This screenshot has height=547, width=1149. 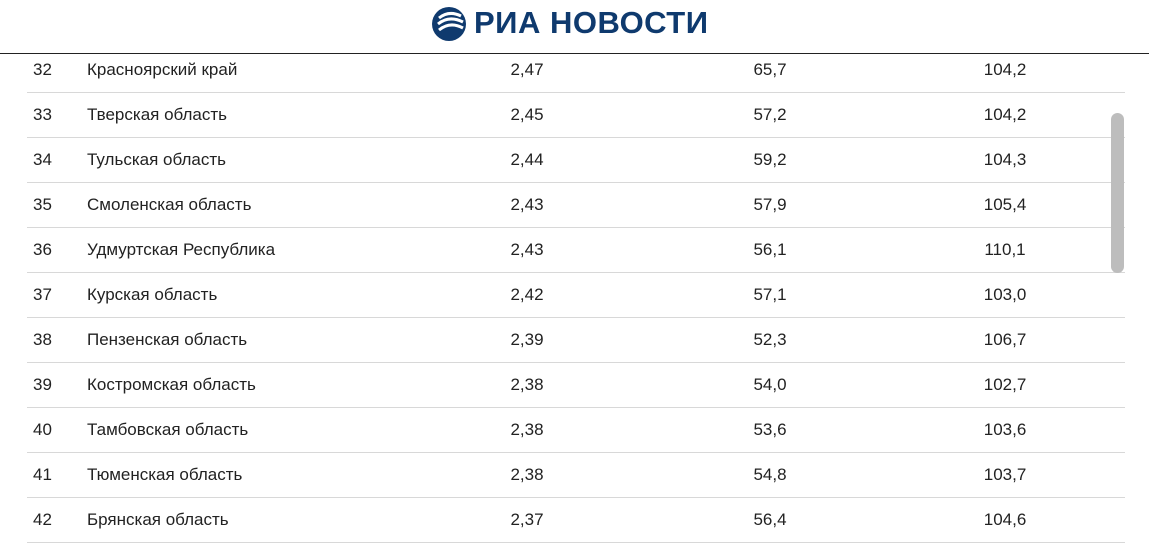 What do you see at coordinates (157, 114) in the screenshot?
I see `region-name: Тверская область` at bounding box center [157, 114].